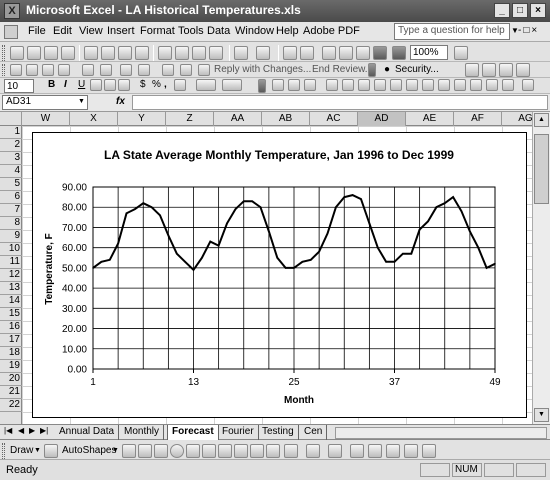 This screenshot has width=550, height=480. What do you see at coordinates (411, 451) in the screenshot?
I see `shadow-style-icon` at bounding box center [411, 451].